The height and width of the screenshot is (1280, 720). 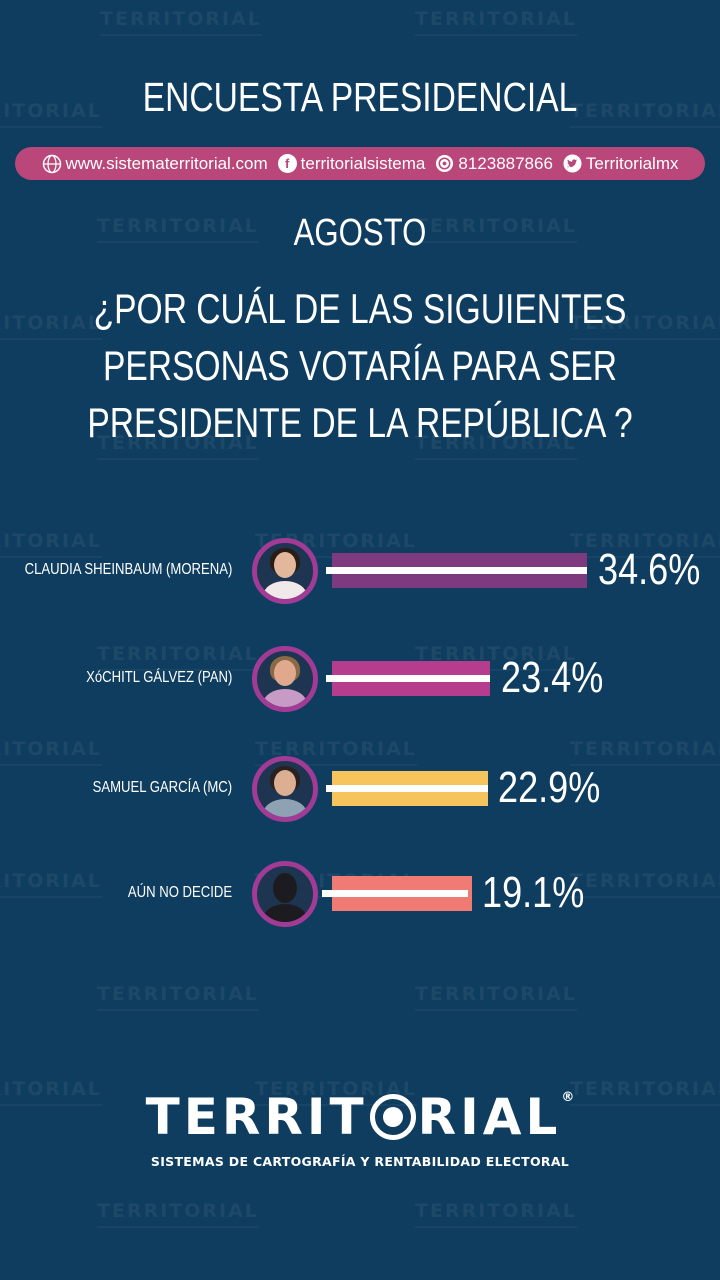 I want to click on facebook-icon: f, so click(x=287, y=163).